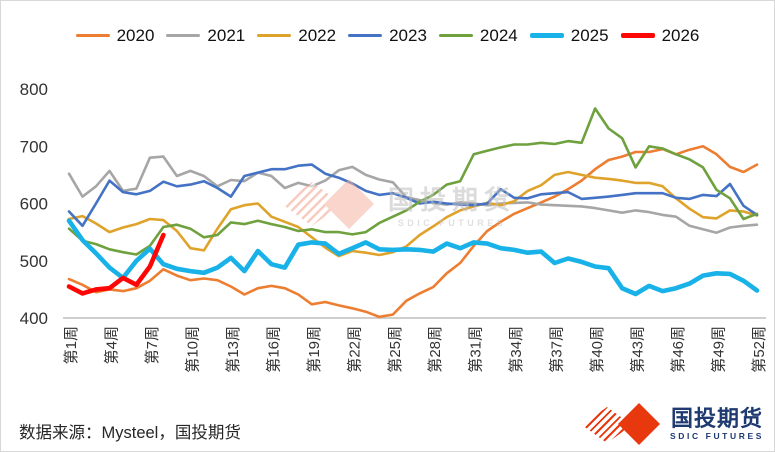  Describe the element at coordinates (71, 345) in the screenshot. I see `x-tick-label: 第1周` at that location.